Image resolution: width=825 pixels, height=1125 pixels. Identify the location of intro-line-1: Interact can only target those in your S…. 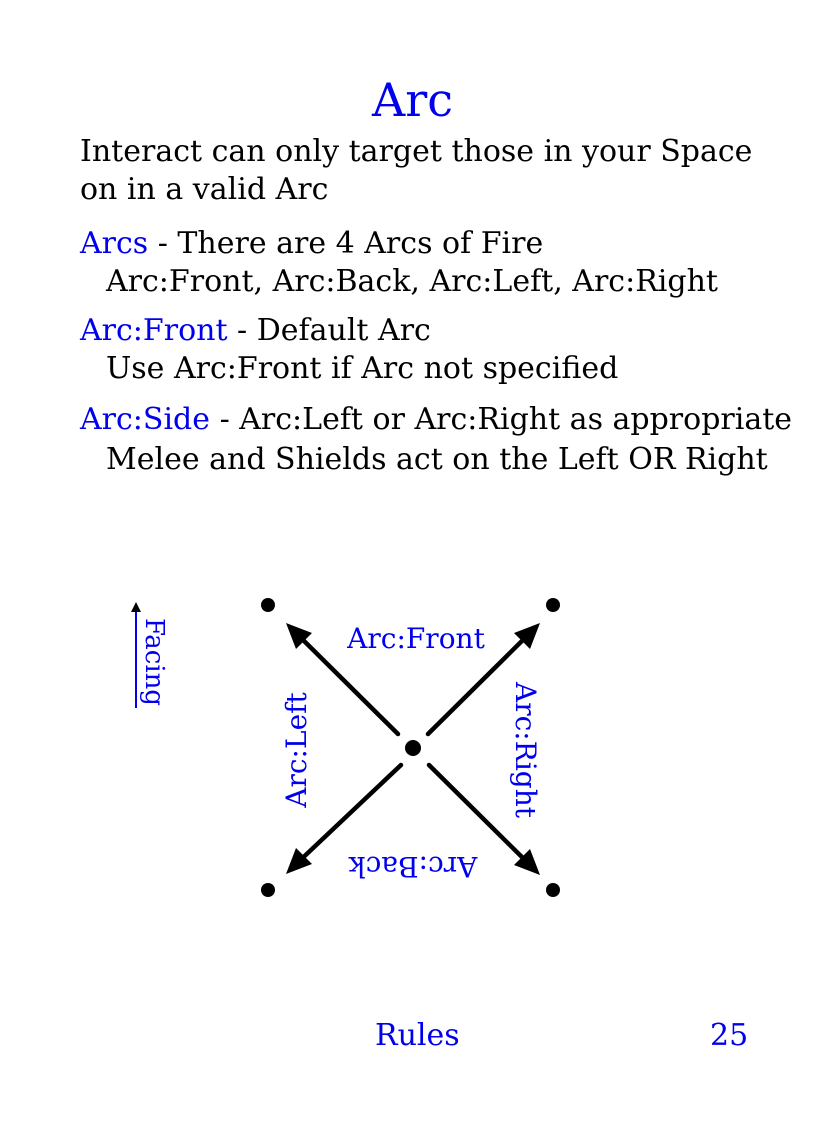
(416, 151).